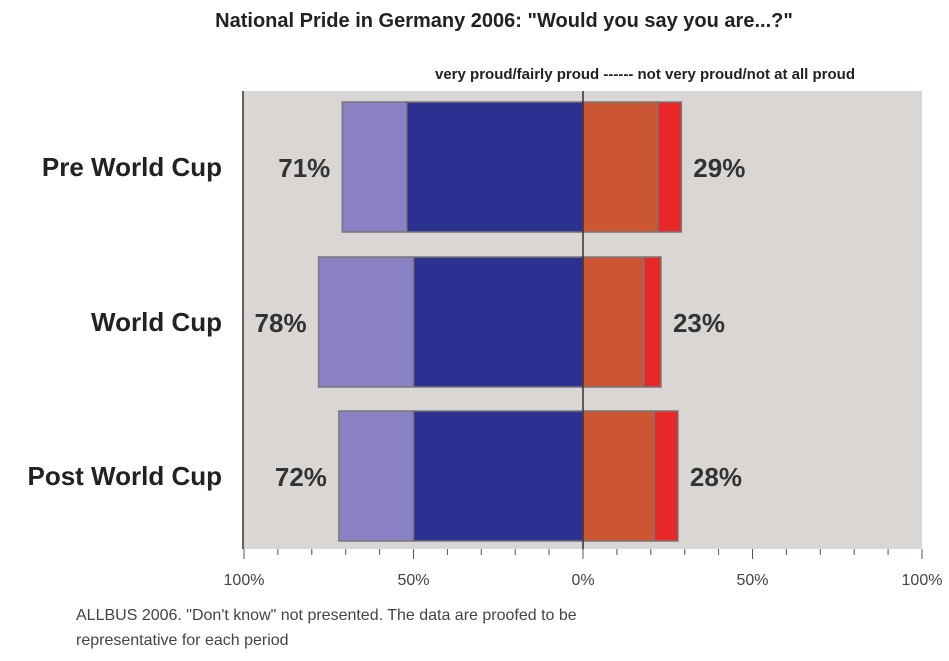 The width and height of the screenshot is (949, 661). What do you see at coordinates (156, 322) in the screenshot?
I see `category-label: World Cup` at bounding box center [156, 322].